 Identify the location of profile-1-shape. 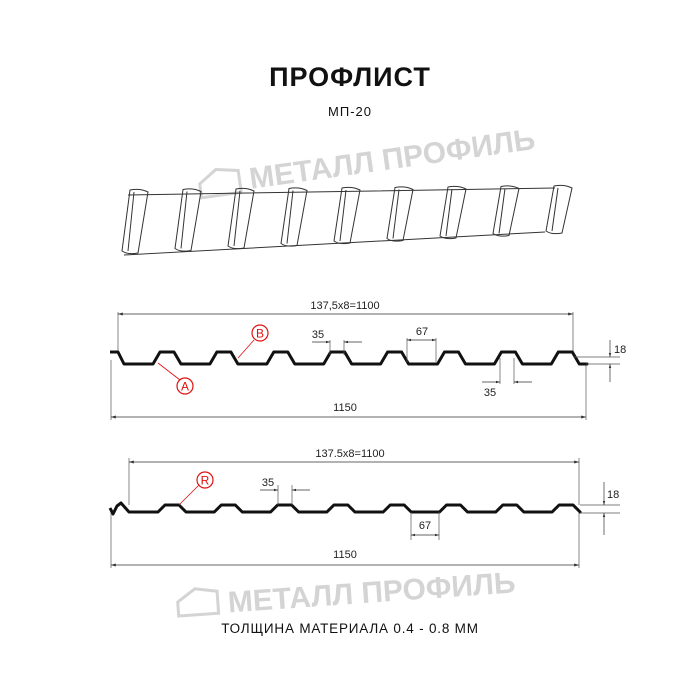
(349, 358).